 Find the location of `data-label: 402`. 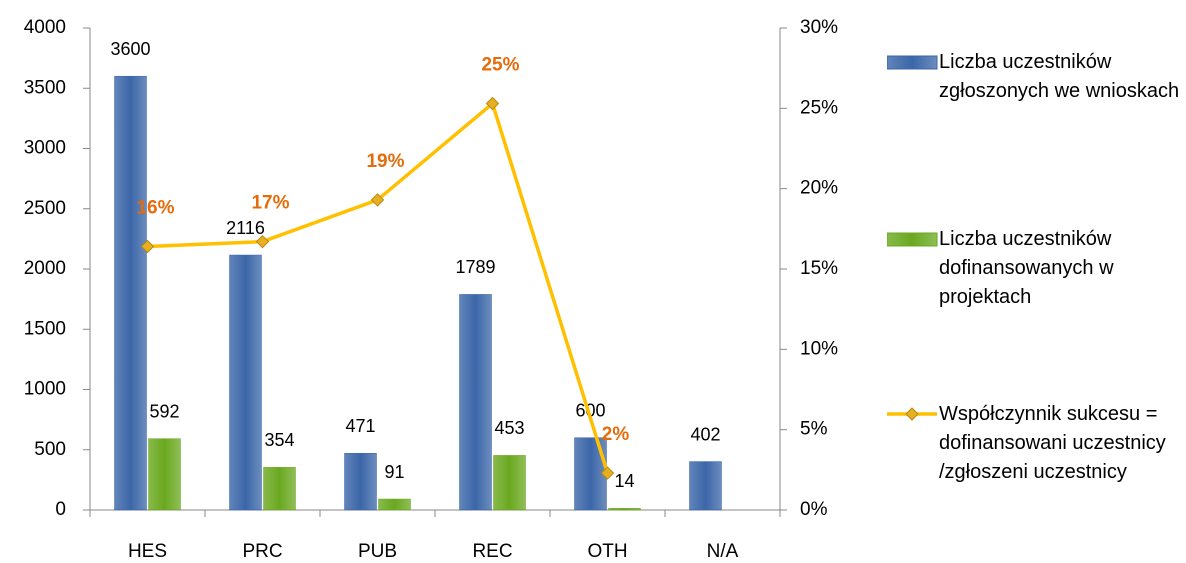

data-label: 402 is located at coordinates (705, 434).